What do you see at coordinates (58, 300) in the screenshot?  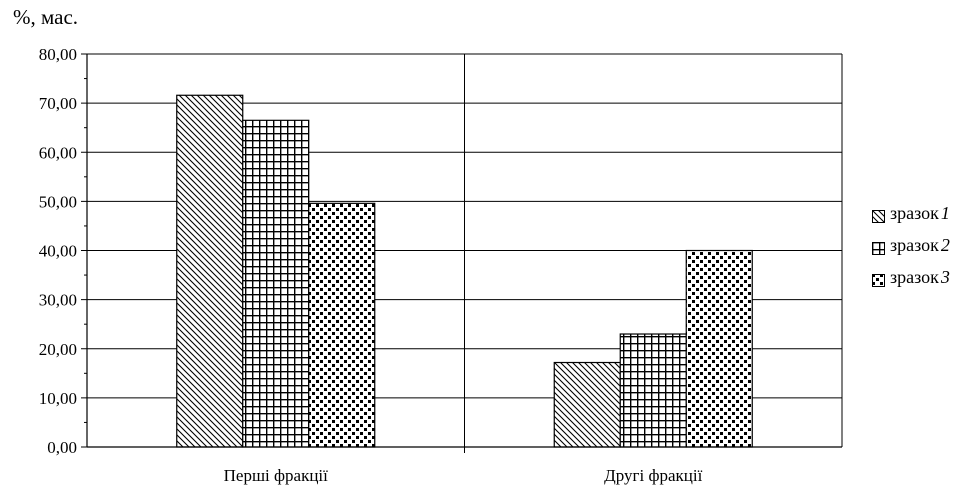 I see `y-tick-label: 30,00` at bounding box center [58, 300].